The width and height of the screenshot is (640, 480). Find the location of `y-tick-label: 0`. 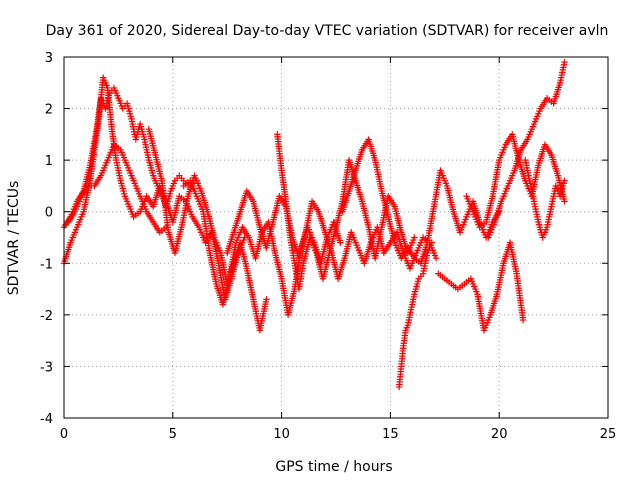

y-tick-label: 0 is located at coordinates (49, 213).